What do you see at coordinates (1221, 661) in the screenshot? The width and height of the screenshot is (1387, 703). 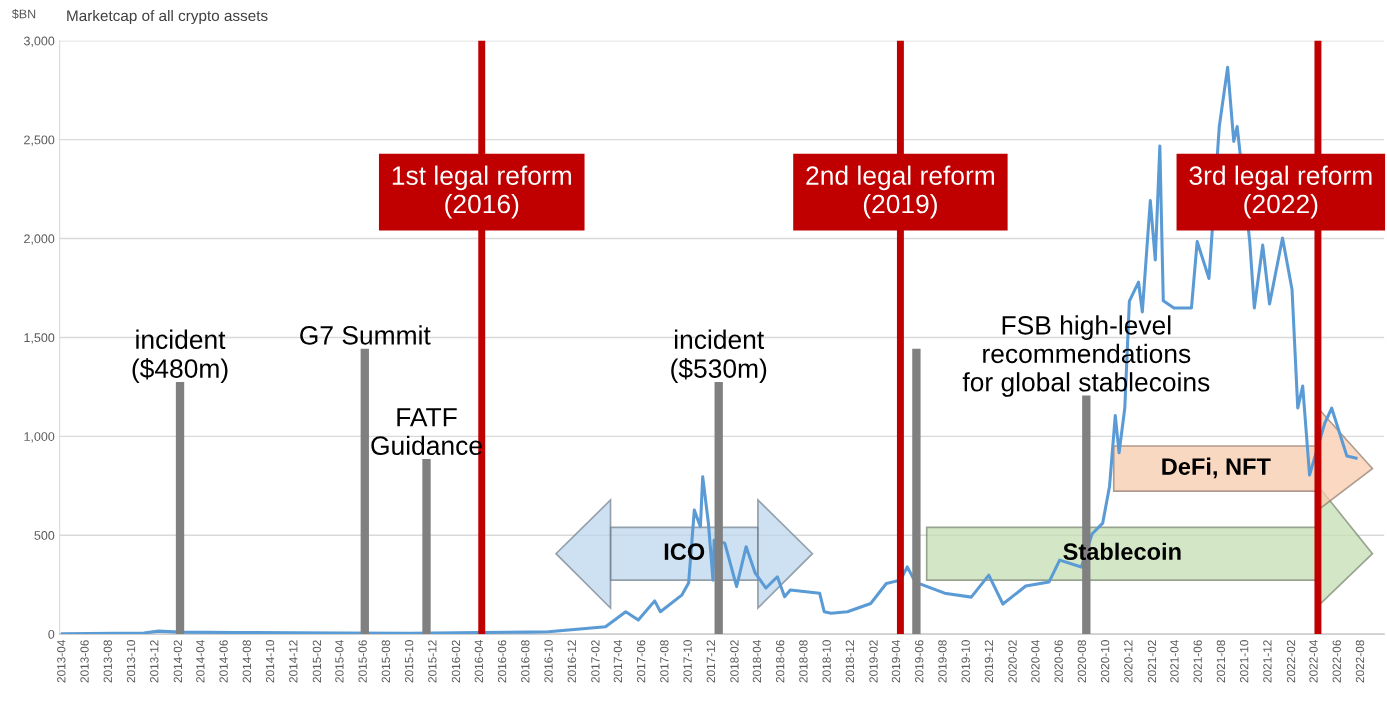 I see `x-tick-label: 2021-08` at bounding box center [1221, 661].